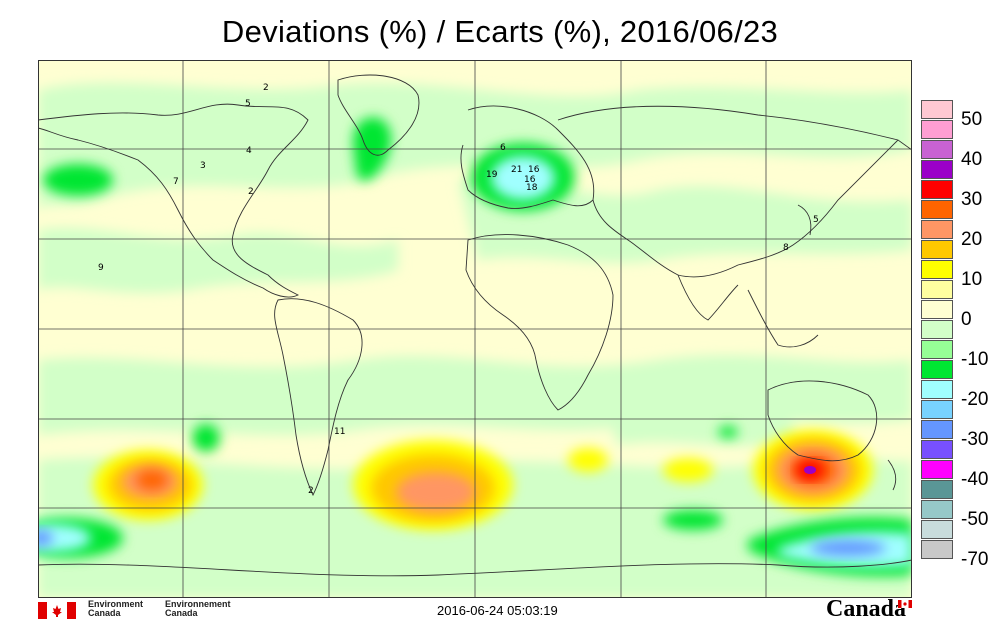  What do you see at coordinates (975, 439) in the screenshot?
I see `legend-label: -30` at bounding box center [975, 439].